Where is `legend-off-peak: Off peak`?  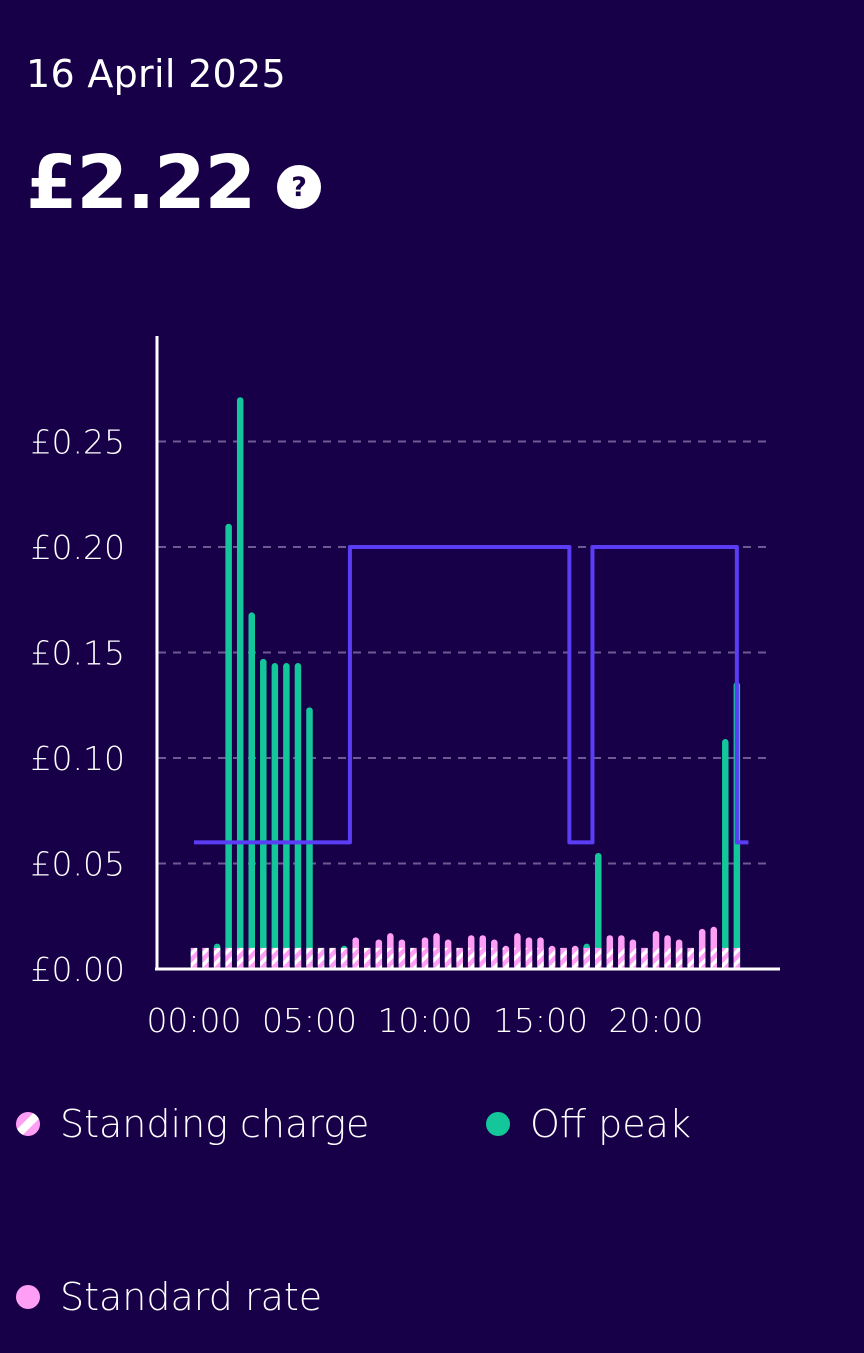 legend-off-peak: Off peak is located at coordinates (588, 1124).